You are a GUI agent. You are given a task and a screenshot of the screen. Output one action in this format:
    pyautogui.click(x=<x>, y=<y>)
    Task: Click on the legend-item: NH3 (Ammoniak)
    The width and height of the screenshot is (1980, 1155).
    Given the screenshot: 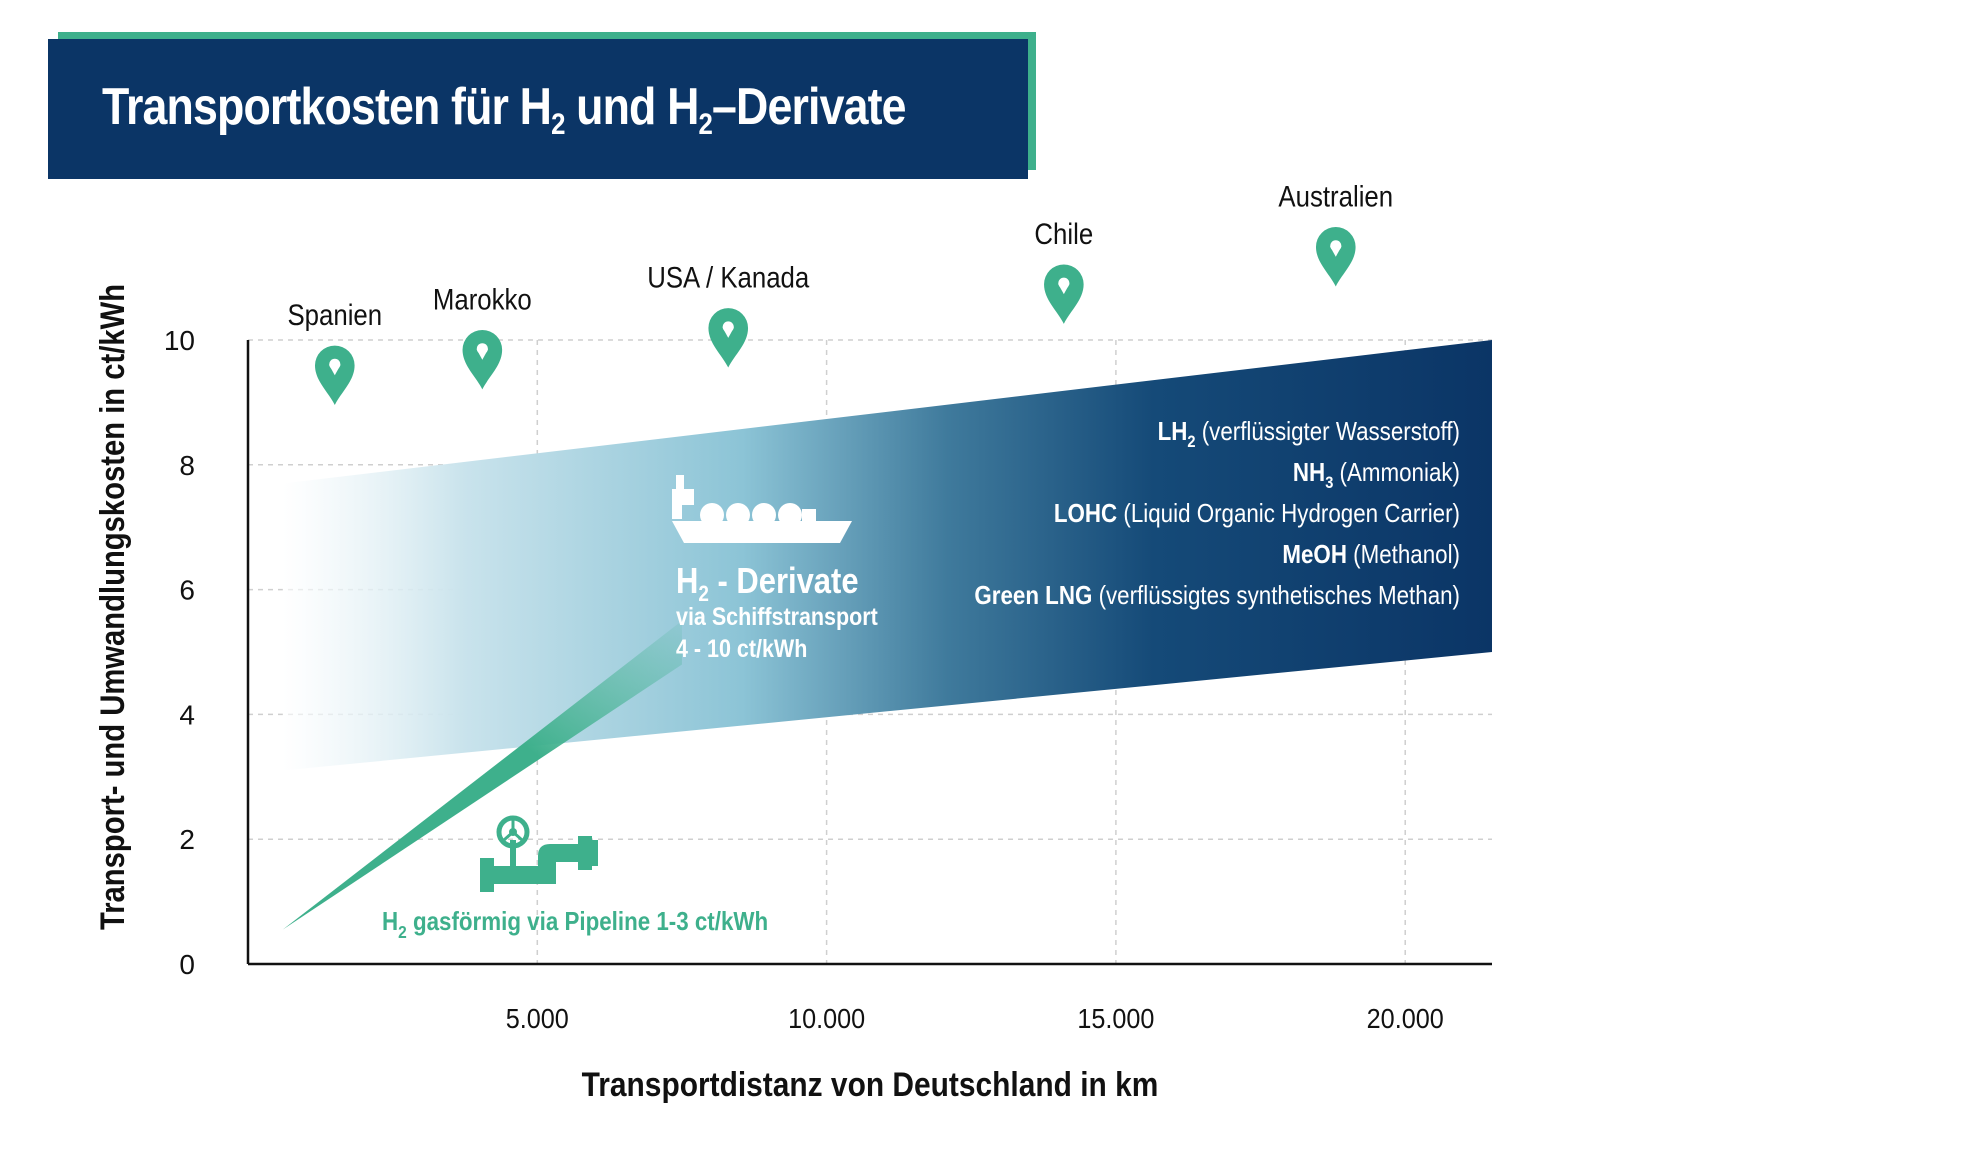 What is the action you would take?
    pyautogui.click(x=1376, y=475)
    